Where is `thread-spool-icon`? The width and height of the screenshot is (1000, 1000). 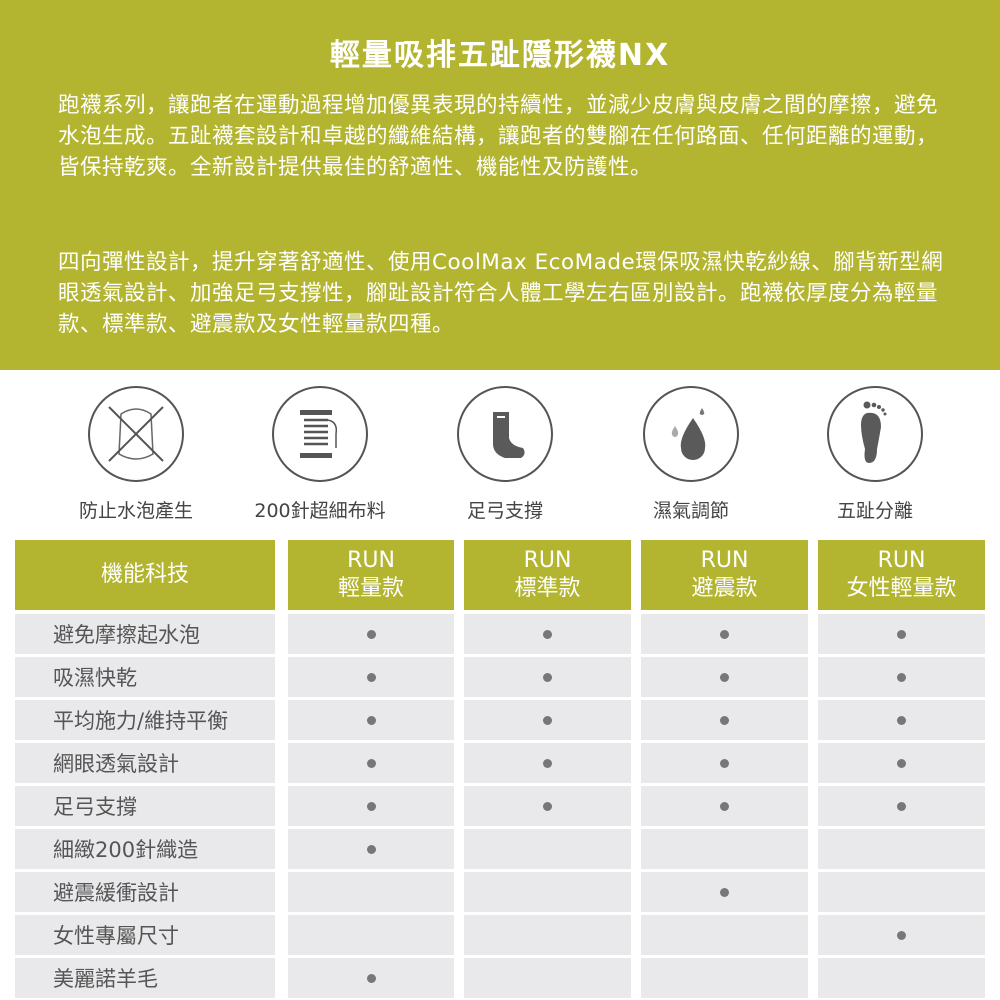
thread-spool-icon is located at coordinates (320, 434).